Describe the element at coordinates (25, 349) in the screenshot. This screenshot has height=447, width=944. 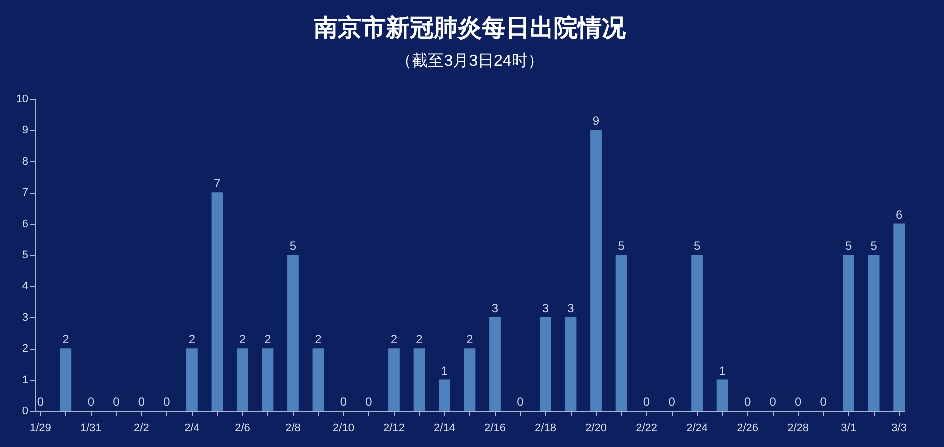
I see `y-tick-label: 2` at that location.